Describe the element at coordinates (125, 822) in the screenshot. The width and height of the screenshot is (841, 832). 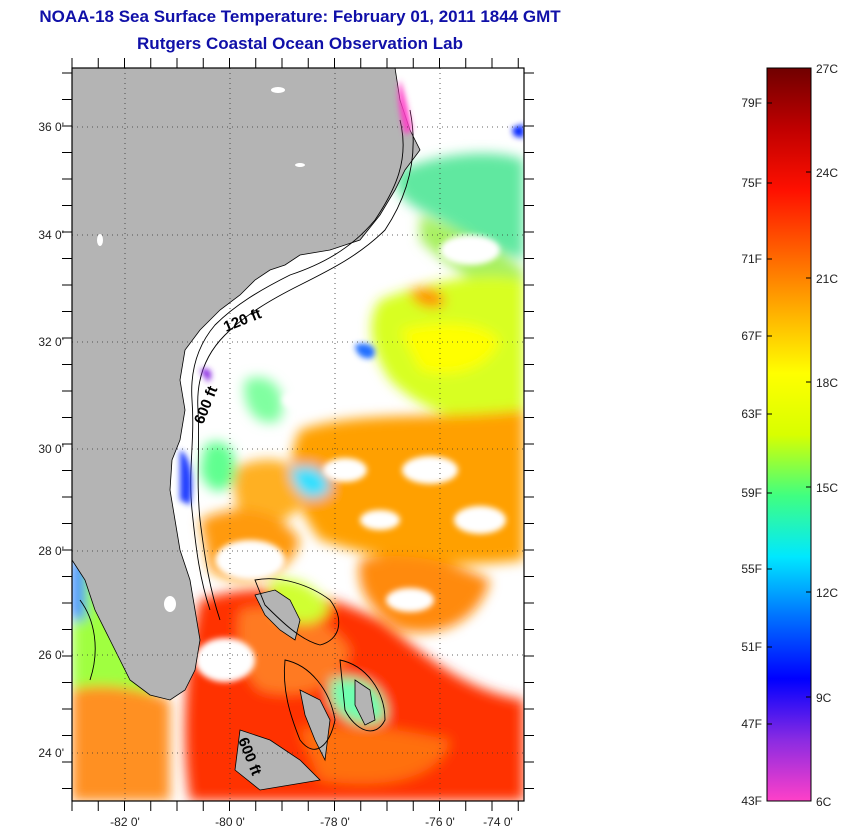
I see `lon-label: -82 0'` at that location.